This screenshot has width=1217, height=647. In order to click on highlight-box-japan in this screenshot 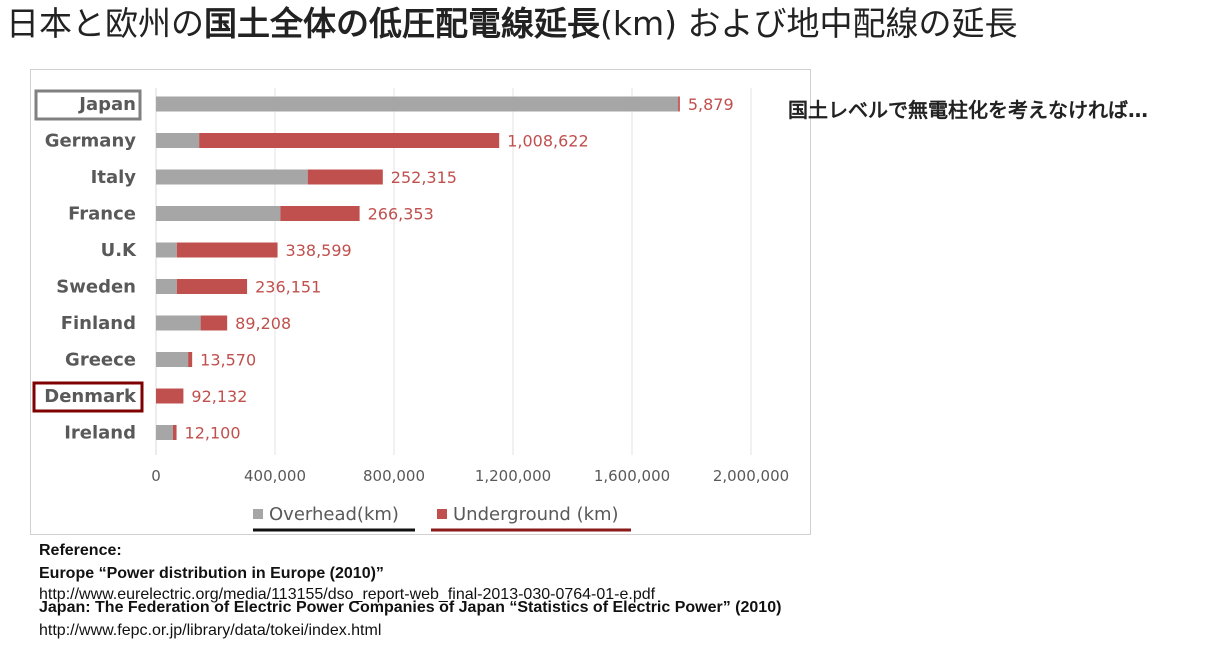, I will do `click(88, 105)`.